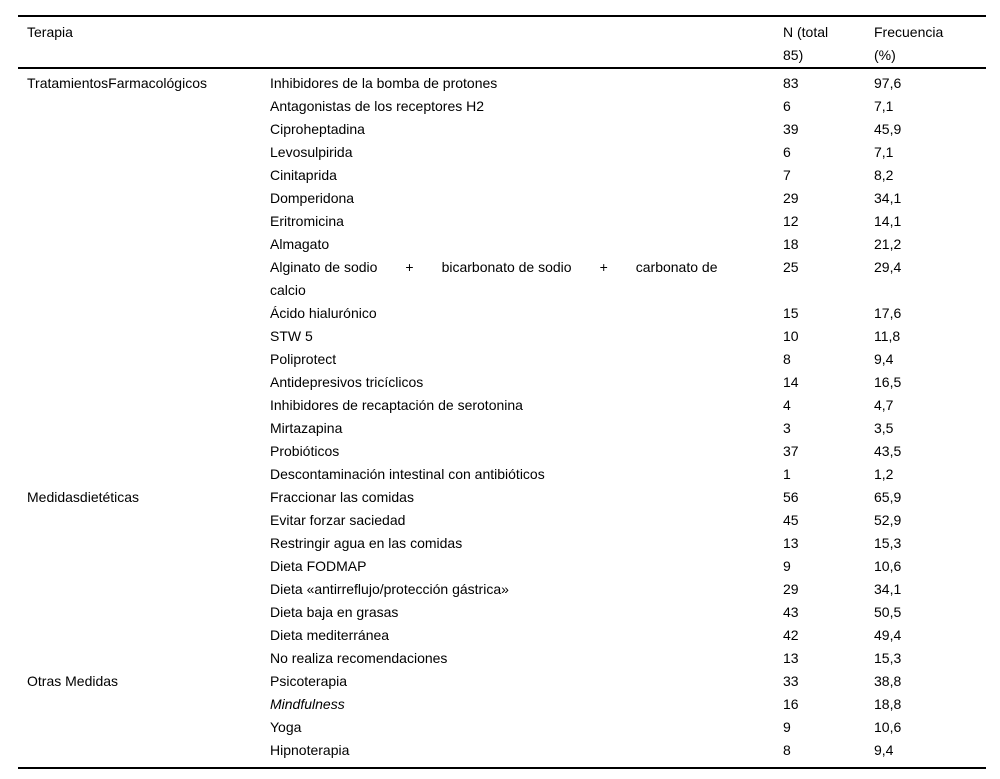 The width and height of the screenshot is (1000, 779). I want to click on therapy-cell: Almagato, so click(300, 244).